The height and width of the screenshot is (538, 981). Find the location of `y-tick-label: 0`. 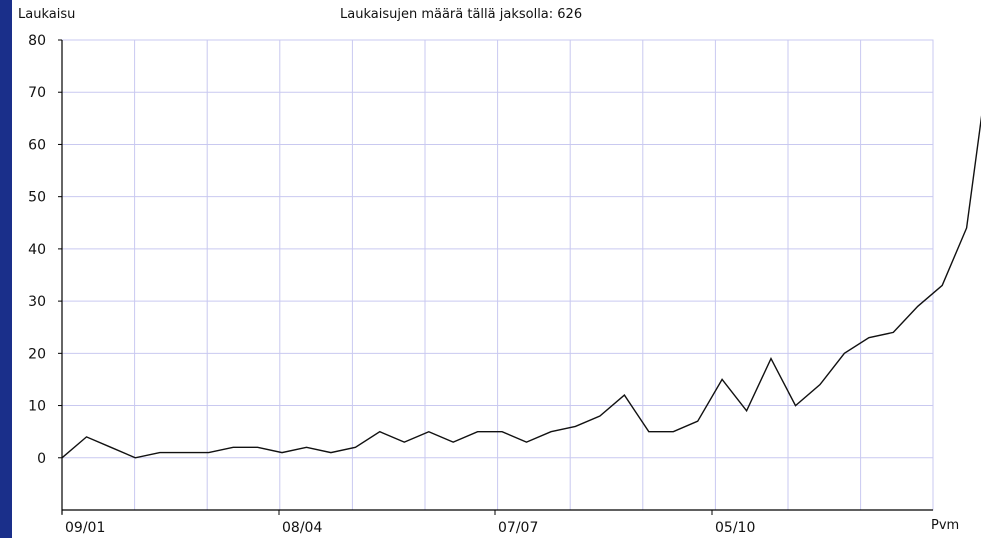

y-tick-label: 0 is located at coordinates (41, 459).